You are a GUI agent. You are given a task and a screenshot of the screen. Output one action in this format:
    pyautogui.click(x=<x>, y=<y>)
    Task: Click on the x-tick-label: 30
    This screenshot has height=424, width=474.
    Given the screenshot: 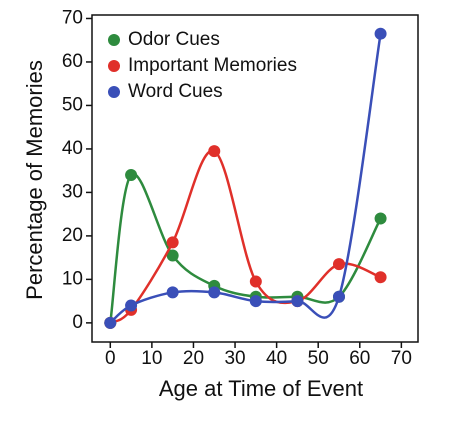 What is the action you would take?
    pyautogui.click(x=234, y=358)
    